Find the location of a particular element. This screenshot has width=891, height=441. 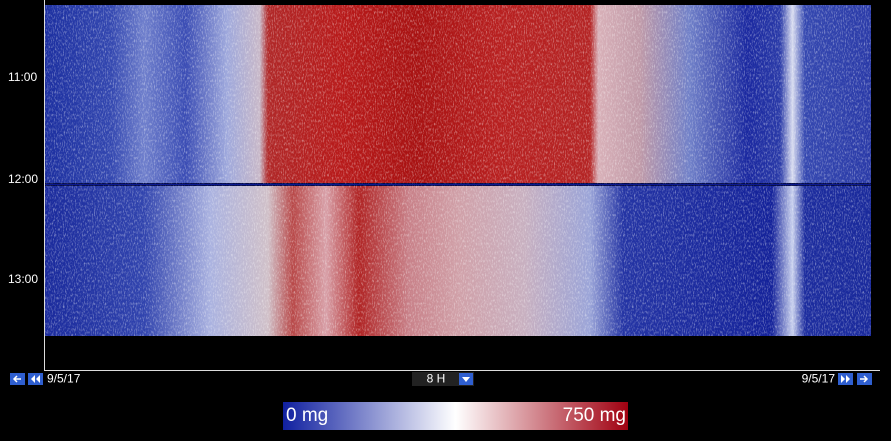

span-label: 8 H is located at coordinates (436, 379).